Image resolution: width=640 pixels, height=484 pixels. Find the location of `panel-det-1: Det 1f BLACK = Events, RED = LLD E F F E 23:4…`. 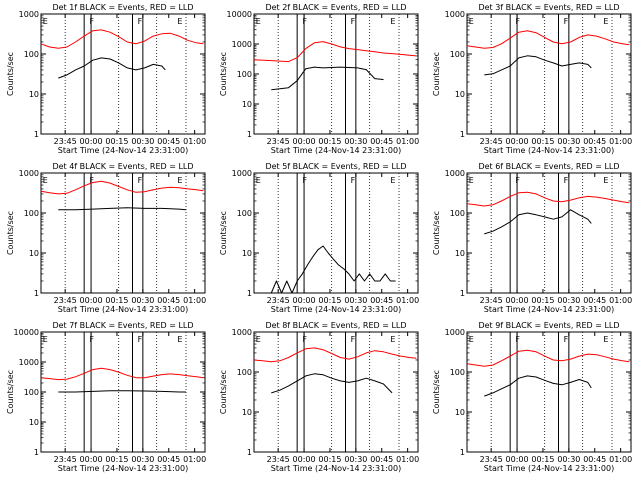

panel-det-1: Det 1f BLACK = Events, RED = LLD E F F E 23:4… is located at coordinates (106, 79).